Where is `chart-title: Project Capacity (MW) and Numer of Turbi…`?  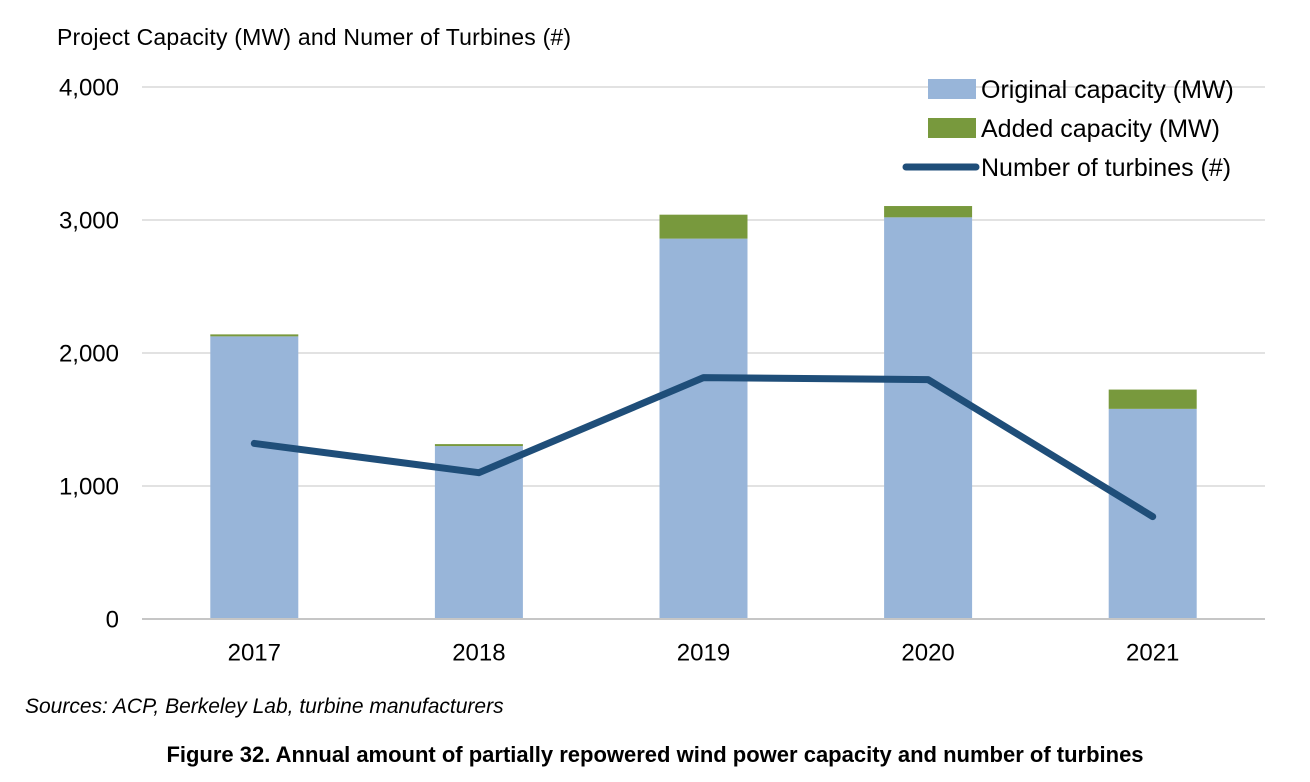 chart-title: Project Capacity (MW) and Numer of Turbi… is located at coordinates (314, 37).